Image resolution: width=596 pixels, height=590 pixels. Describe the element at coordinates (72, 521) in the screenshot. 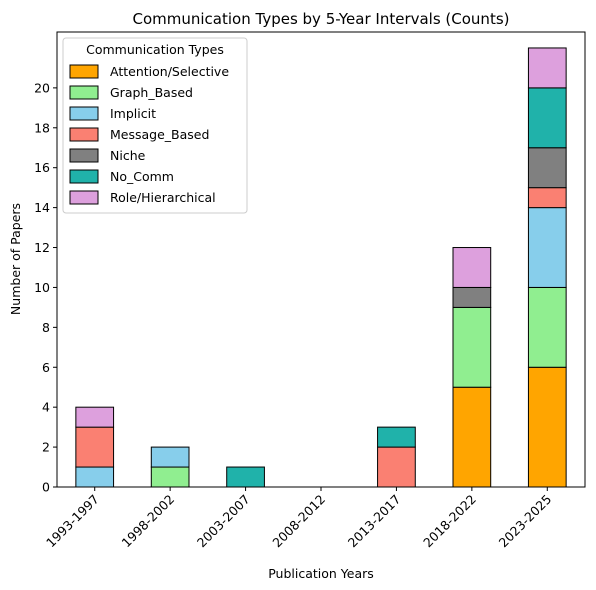

I see `x-tick-label: 1993-1997` at that location.